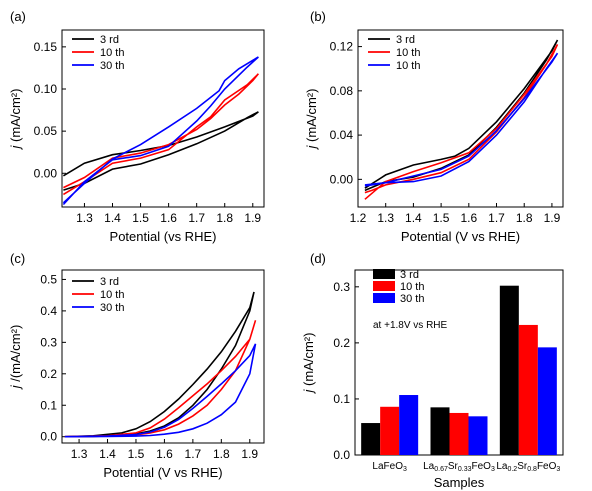 This screenshot has width=592, height=491. Describe the element at coordinates (109, 282) in the screenshot. I see `panel-3-legend-label: 3 rd` at that location.